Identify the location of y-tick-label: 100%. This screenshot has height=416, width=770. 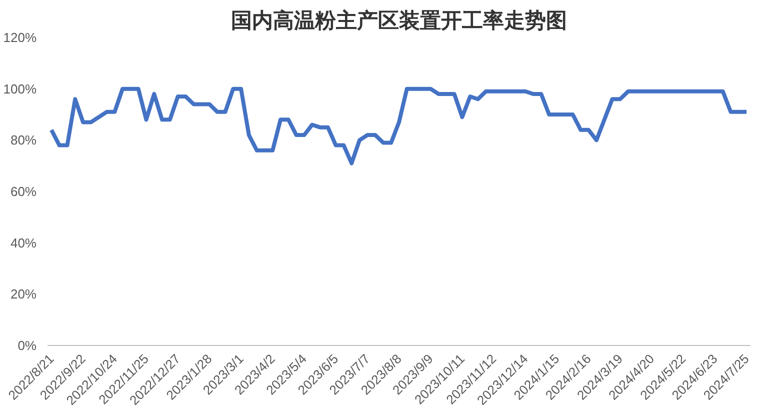
(20, 88).